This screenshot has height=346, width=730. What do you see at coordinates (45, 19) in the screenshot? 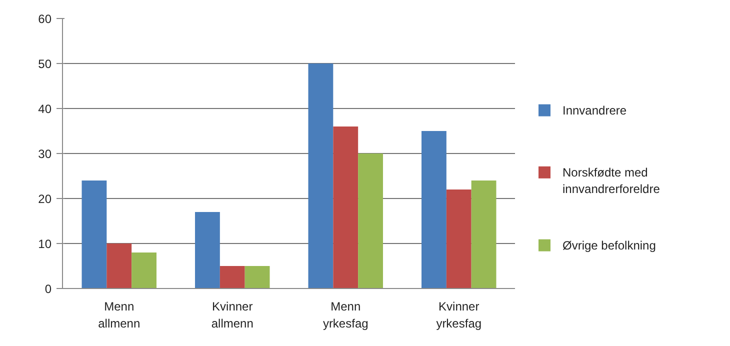
I see `y-tick-label: 60` at bounding box center [45, 19].